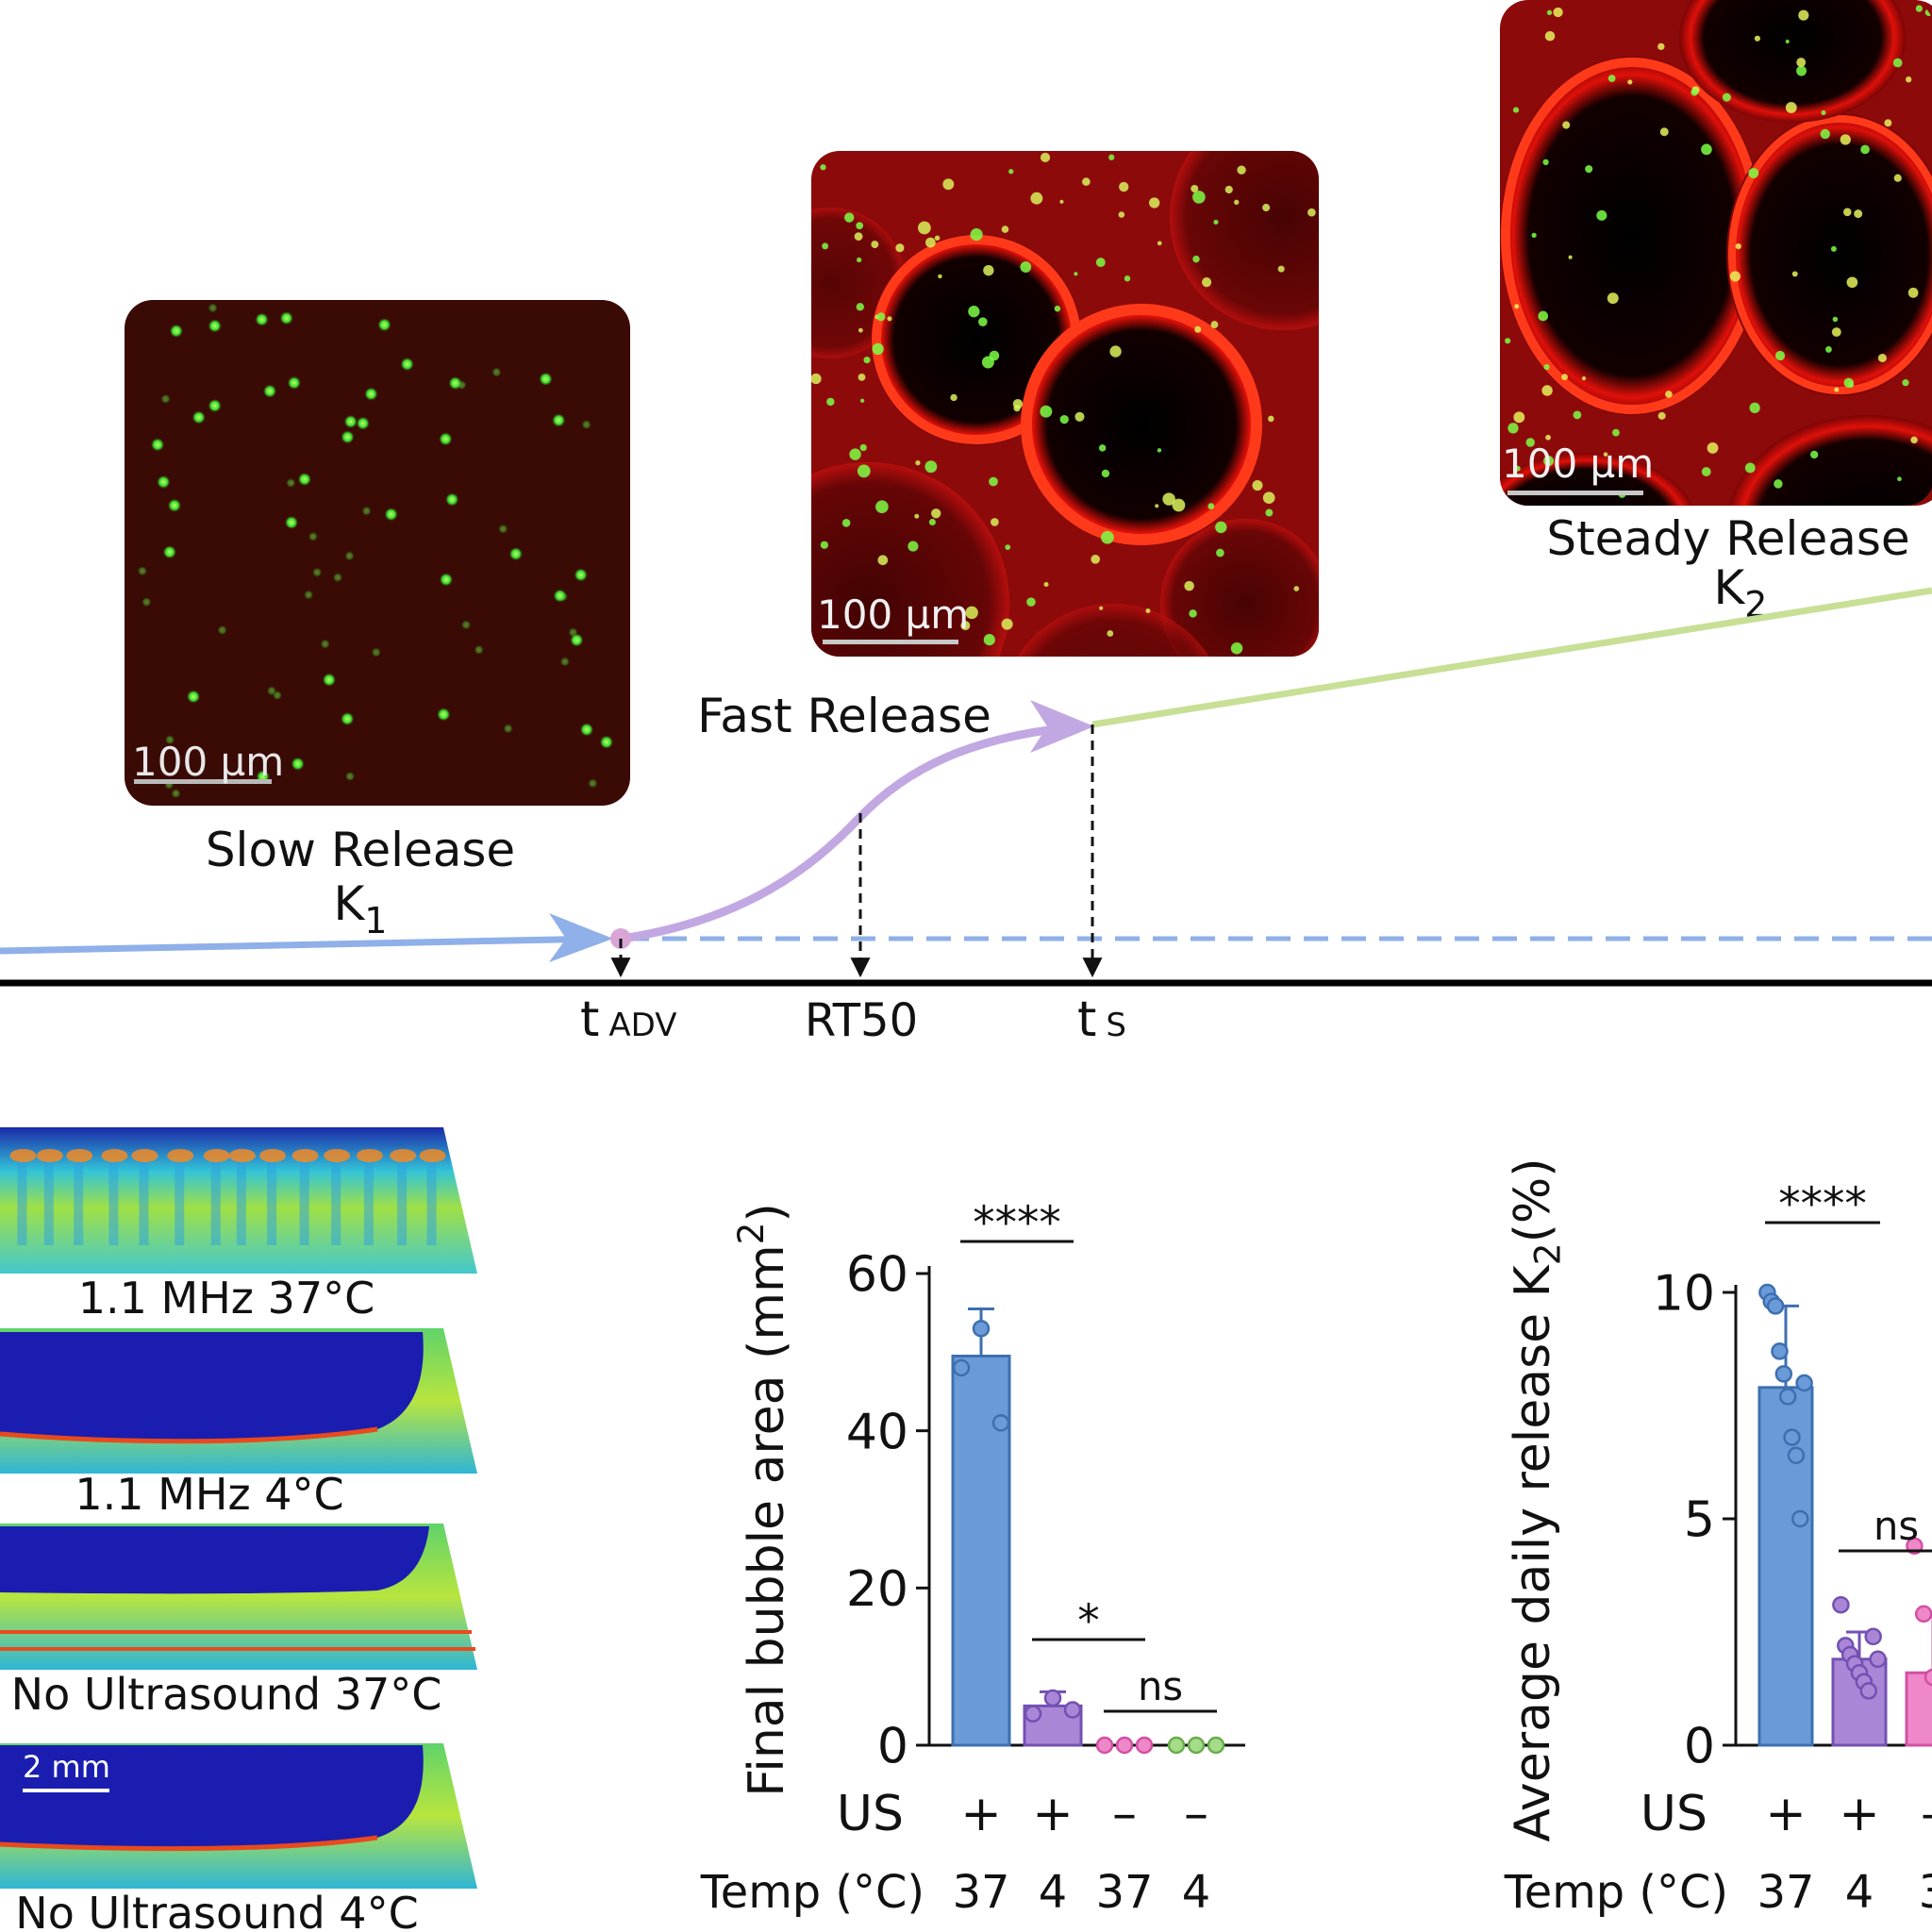  Describe the element at coordinates (1125, 1893) in the screenshot. I see `temp-value: 37` at that location.